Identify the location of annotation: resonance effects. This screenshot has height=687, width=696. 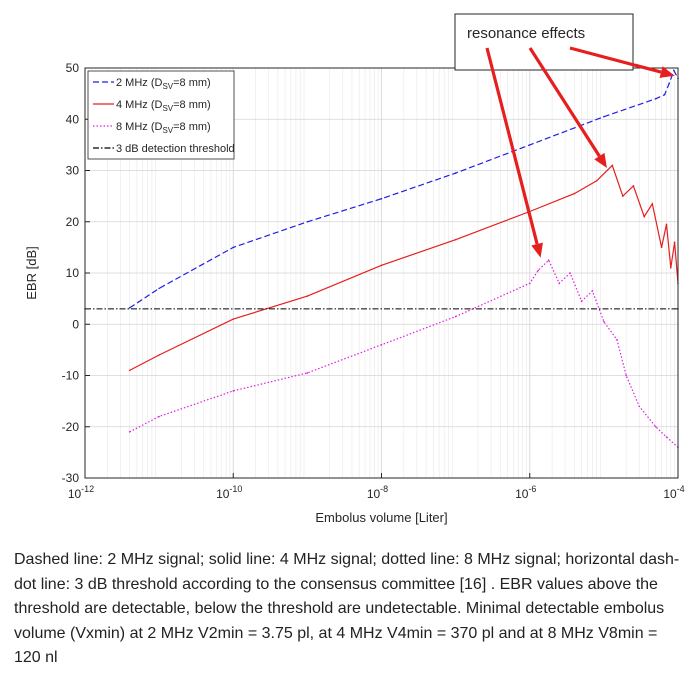
(564, 135).